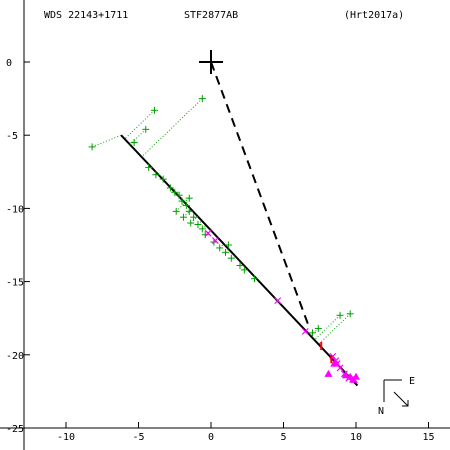  Describe the element at coordinates (356, 437) in the screenshot. I see `x-tick-label: 10` at that location.